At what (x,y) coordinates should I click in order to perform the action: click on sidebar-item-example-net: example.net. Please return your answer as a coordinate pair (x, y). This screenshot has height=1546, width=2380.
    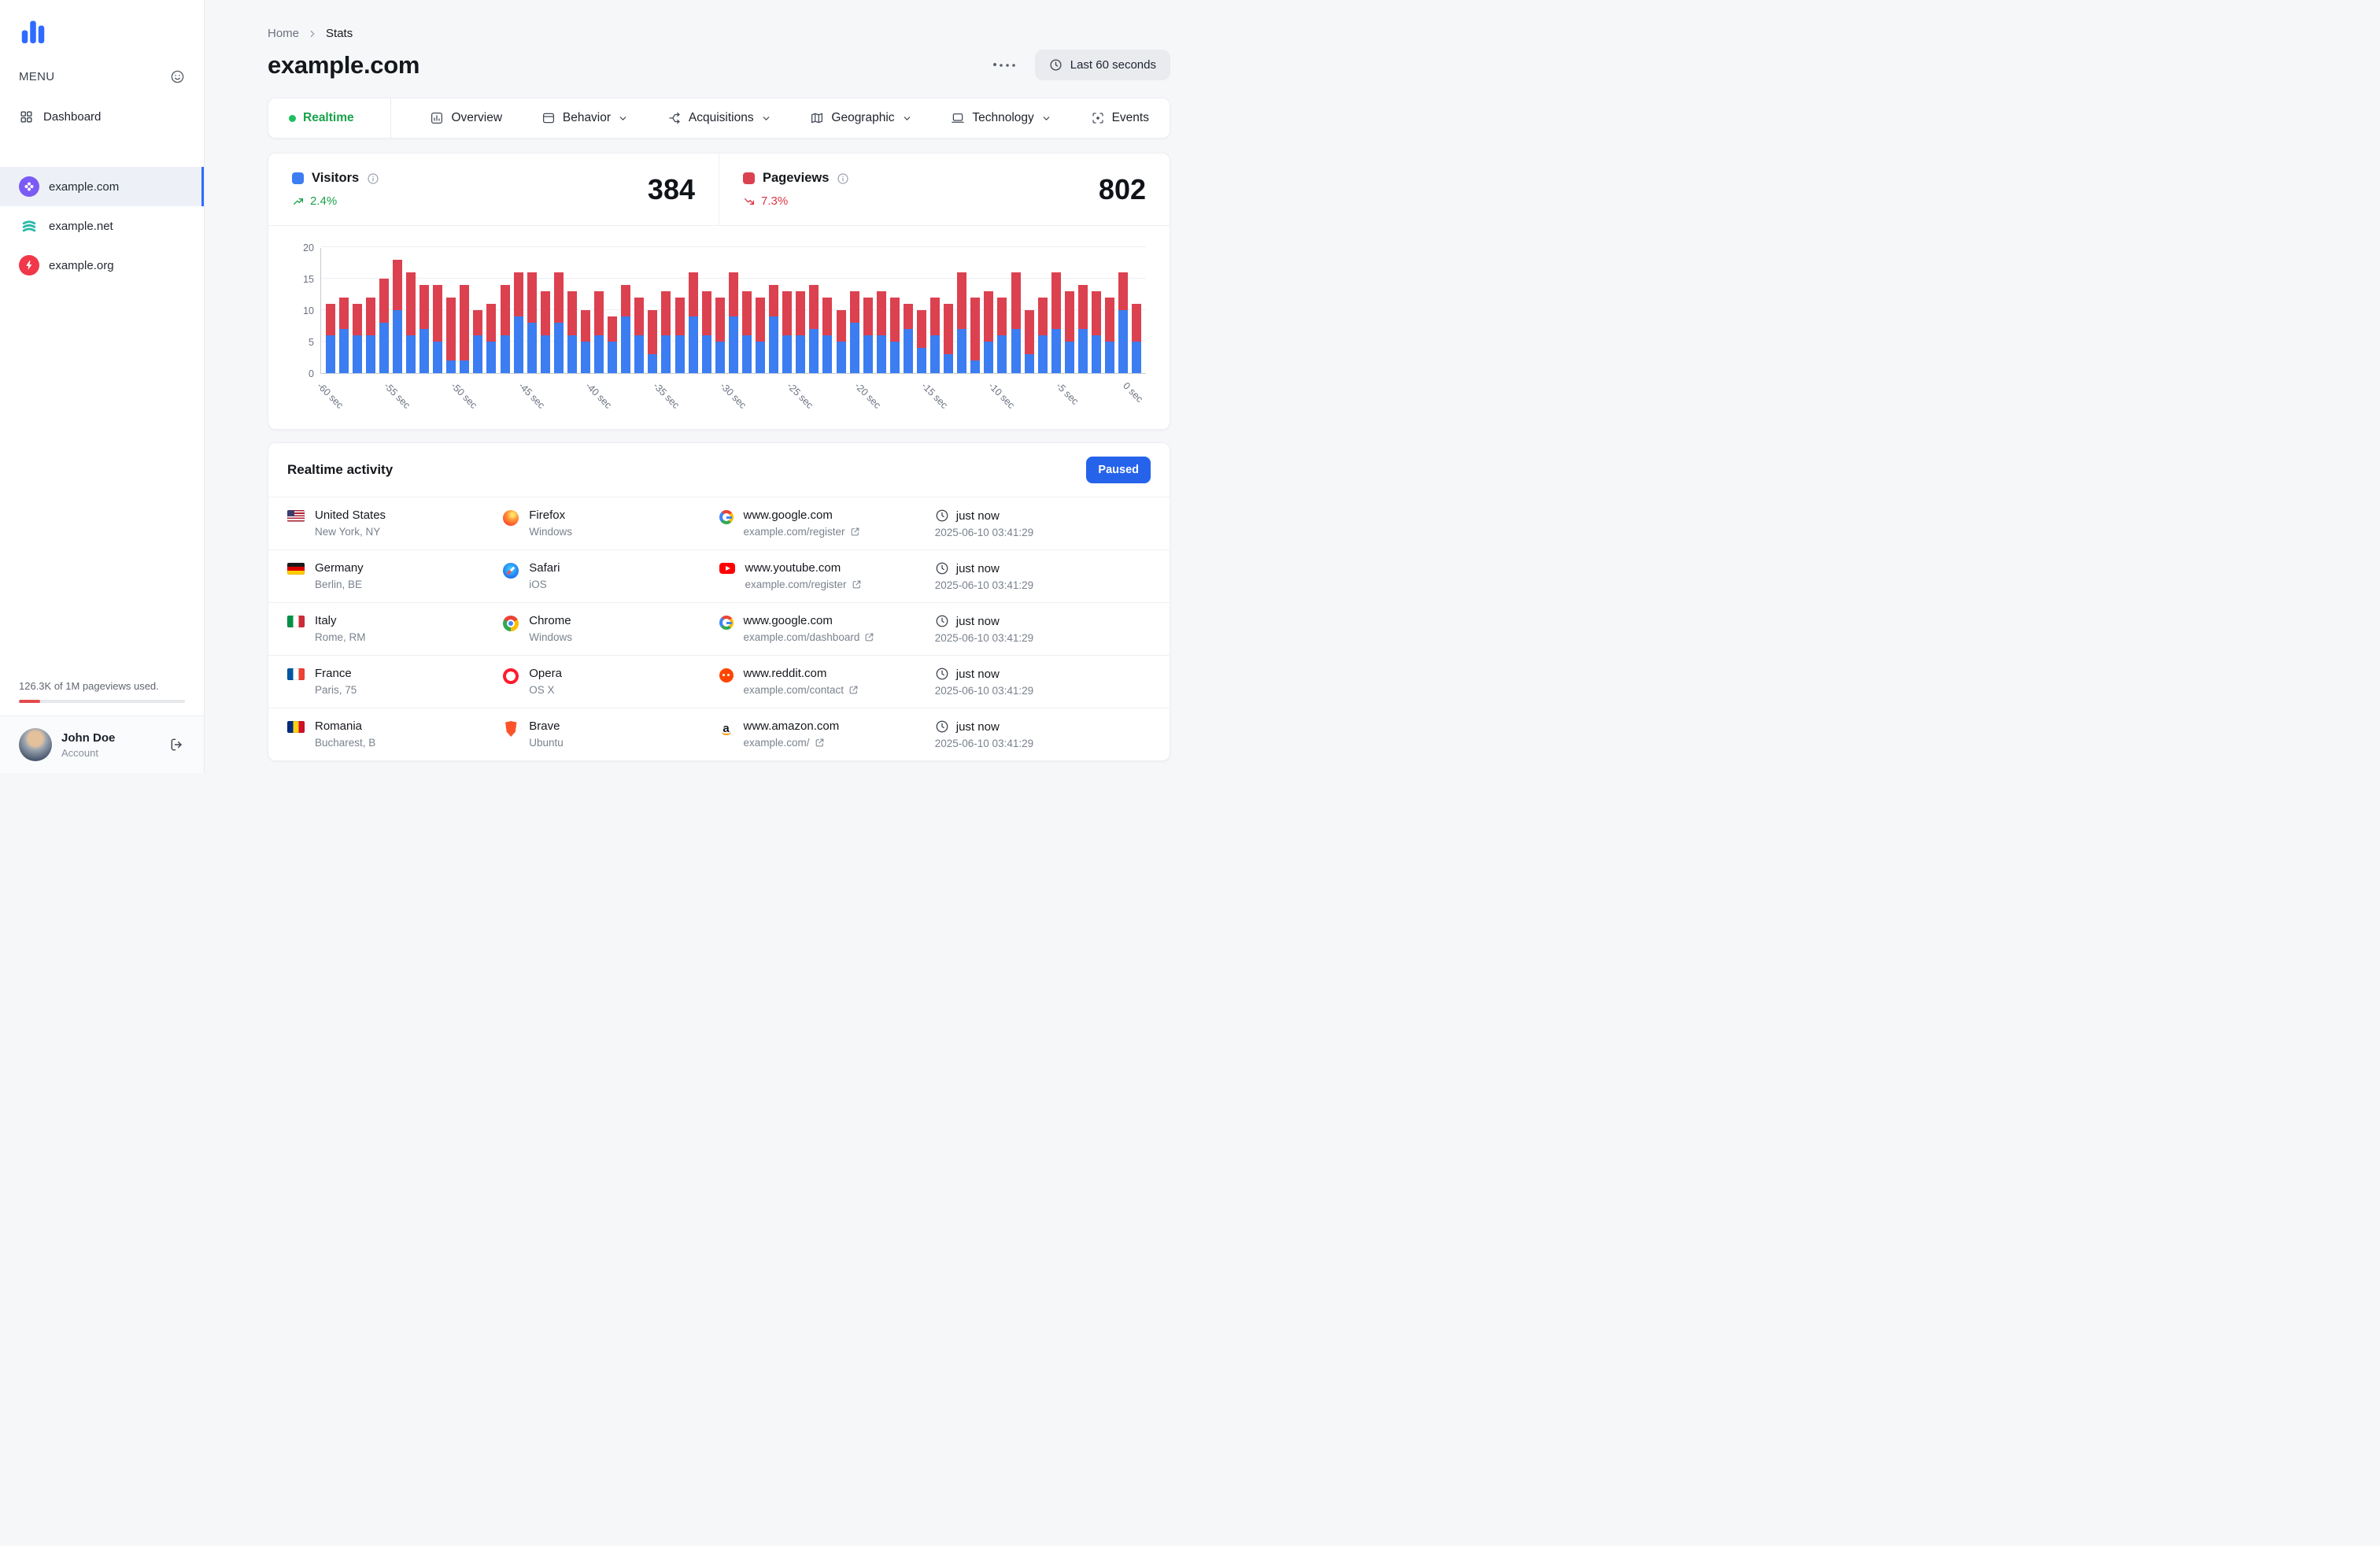
    Looking at the image, I should click on (102, 226).